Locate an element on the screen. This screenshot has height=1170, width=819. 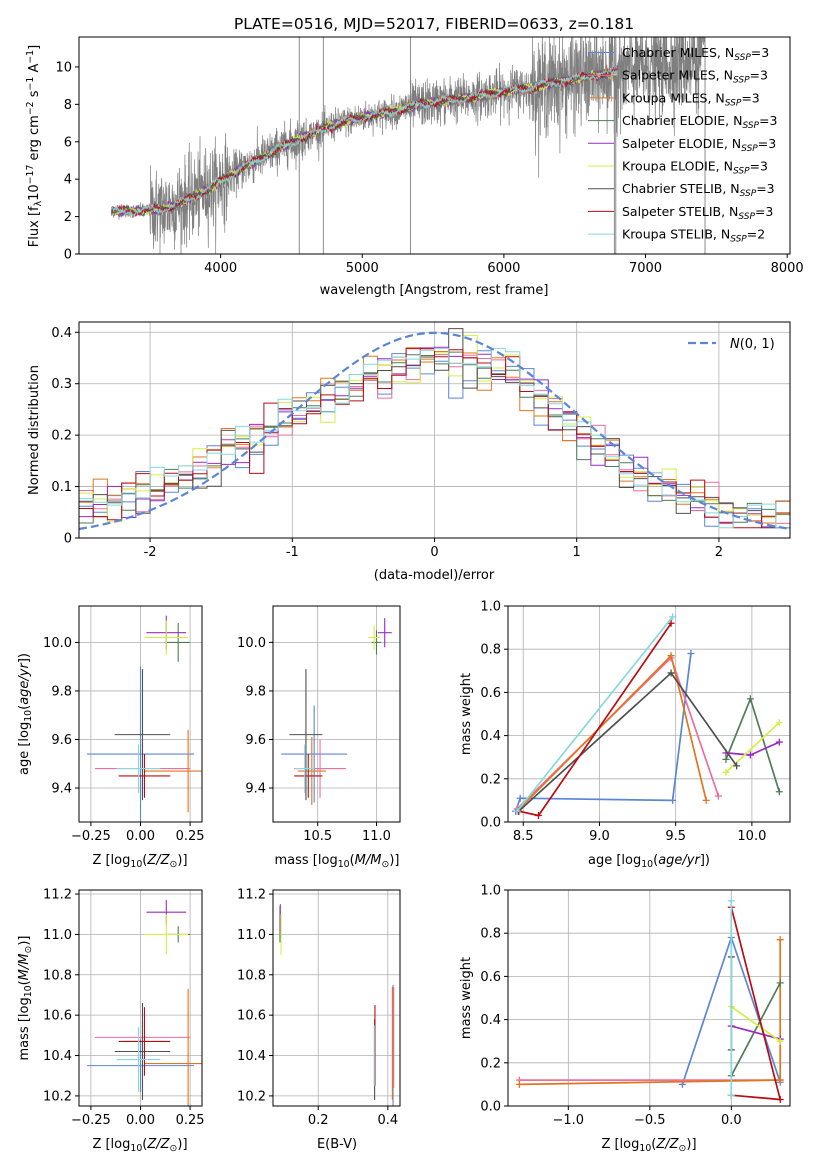
x-tick-label: 0.25 is located at coordinates (190, 1120).